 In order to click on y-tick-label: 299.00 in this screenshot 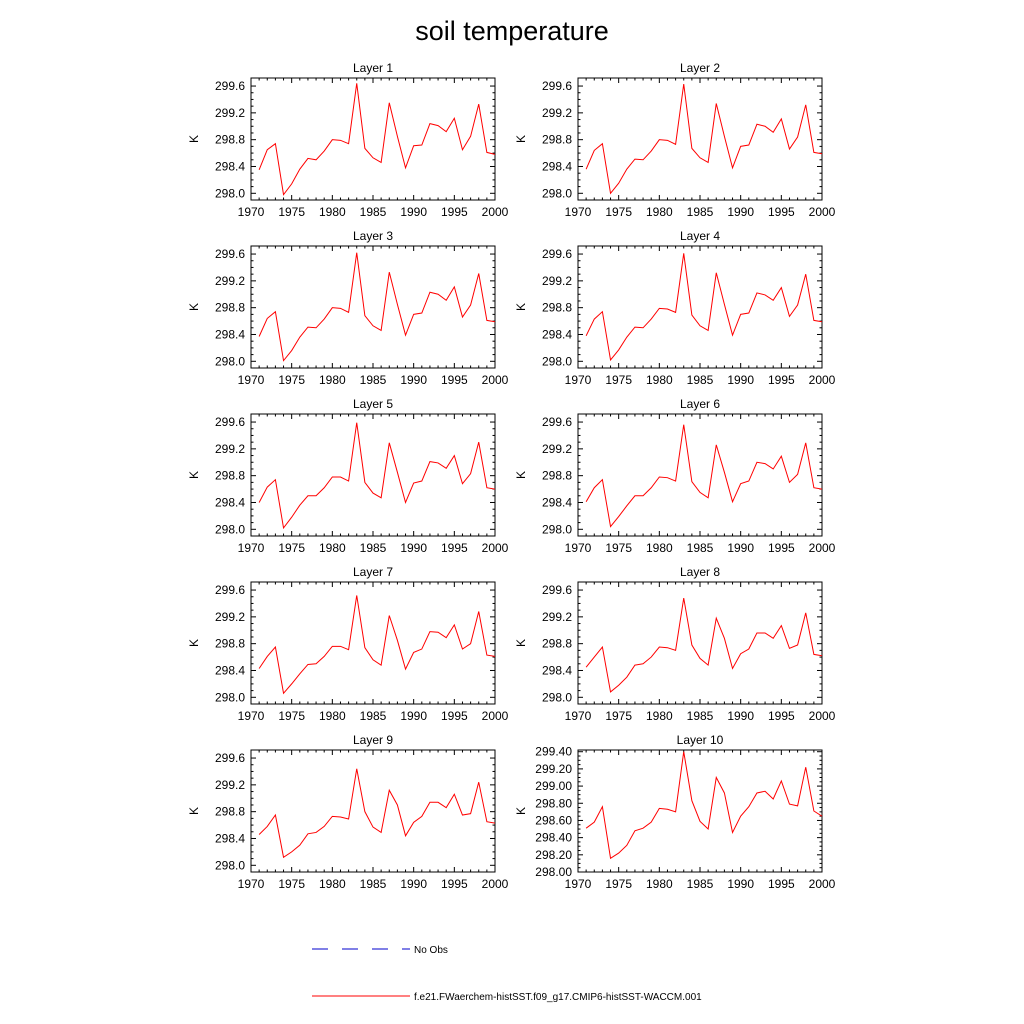, I will do `click(553, 786)`.